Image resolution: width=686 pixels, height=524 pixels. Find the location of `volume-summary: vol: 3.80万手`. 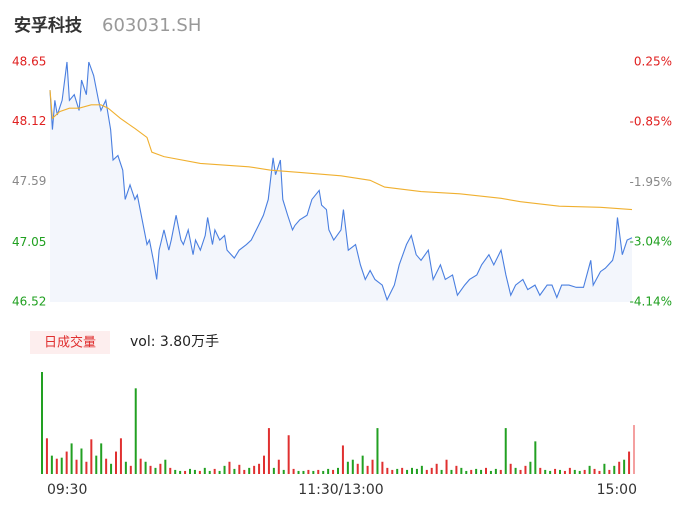

volume-summary: vol: 3.80万手 is located at coordinates (174, 342).